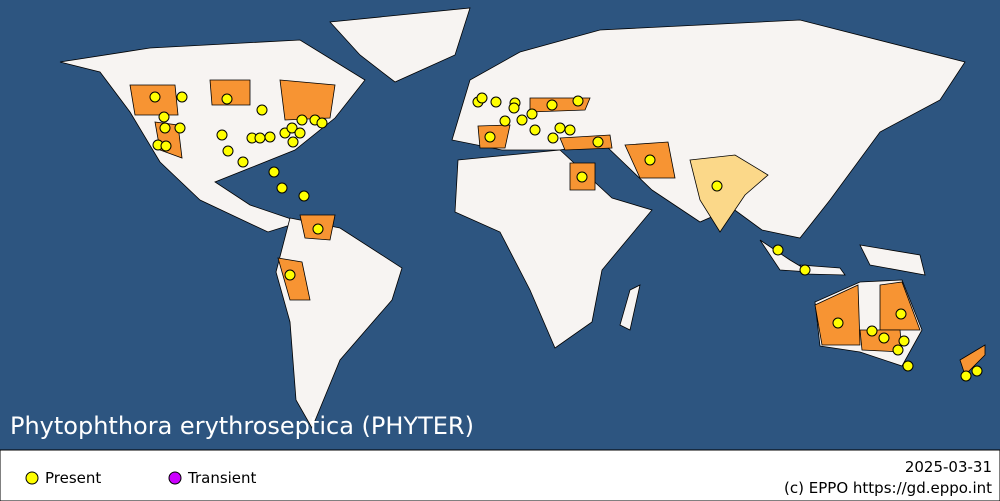  What do you see at coordinates (32, 478) in the screenshot?
I see `legend-present-symbol` at bounding box center [32, 478].